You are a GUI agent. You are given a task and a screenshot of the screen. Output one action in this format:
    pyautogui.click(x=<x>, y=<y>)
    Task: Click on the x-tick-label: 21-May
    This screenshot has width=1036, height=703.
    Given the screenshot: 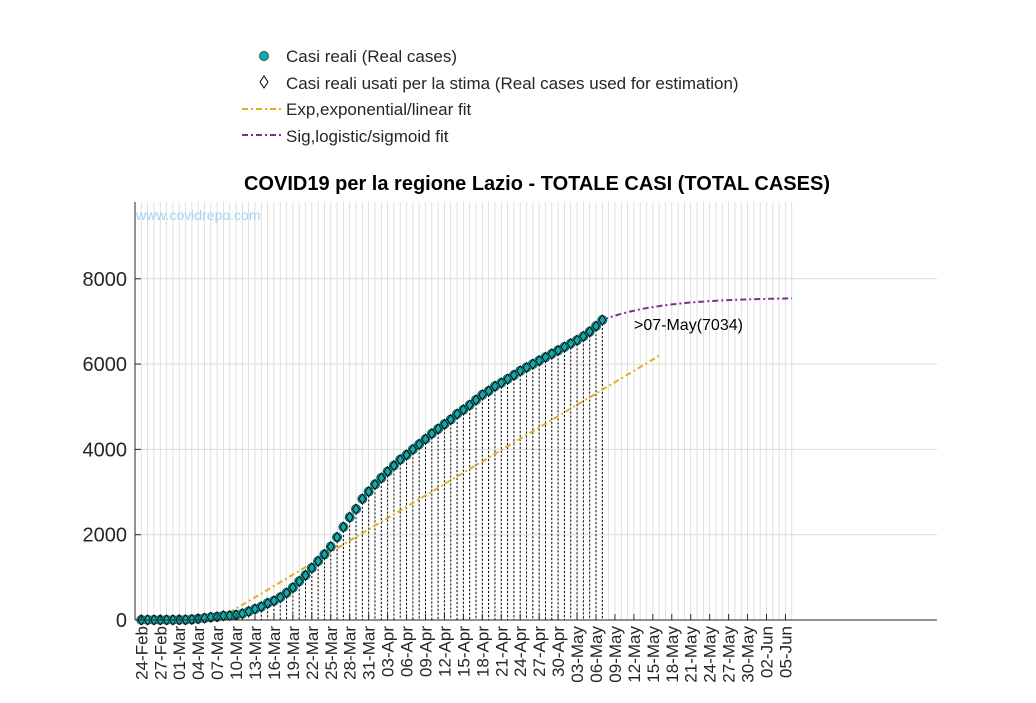 What is the action you would take?
    pyautogui.click(x=691, y=654)
    